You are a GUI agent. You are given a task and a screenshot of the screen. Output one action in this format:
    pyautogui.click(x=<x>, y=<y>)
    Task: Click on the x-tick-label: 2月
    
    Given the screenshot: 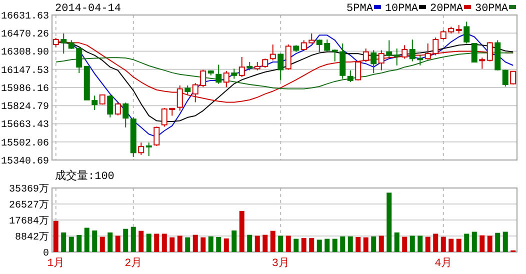 What is the action you would take?
    pyautogui.click(x=133, y=263)
    